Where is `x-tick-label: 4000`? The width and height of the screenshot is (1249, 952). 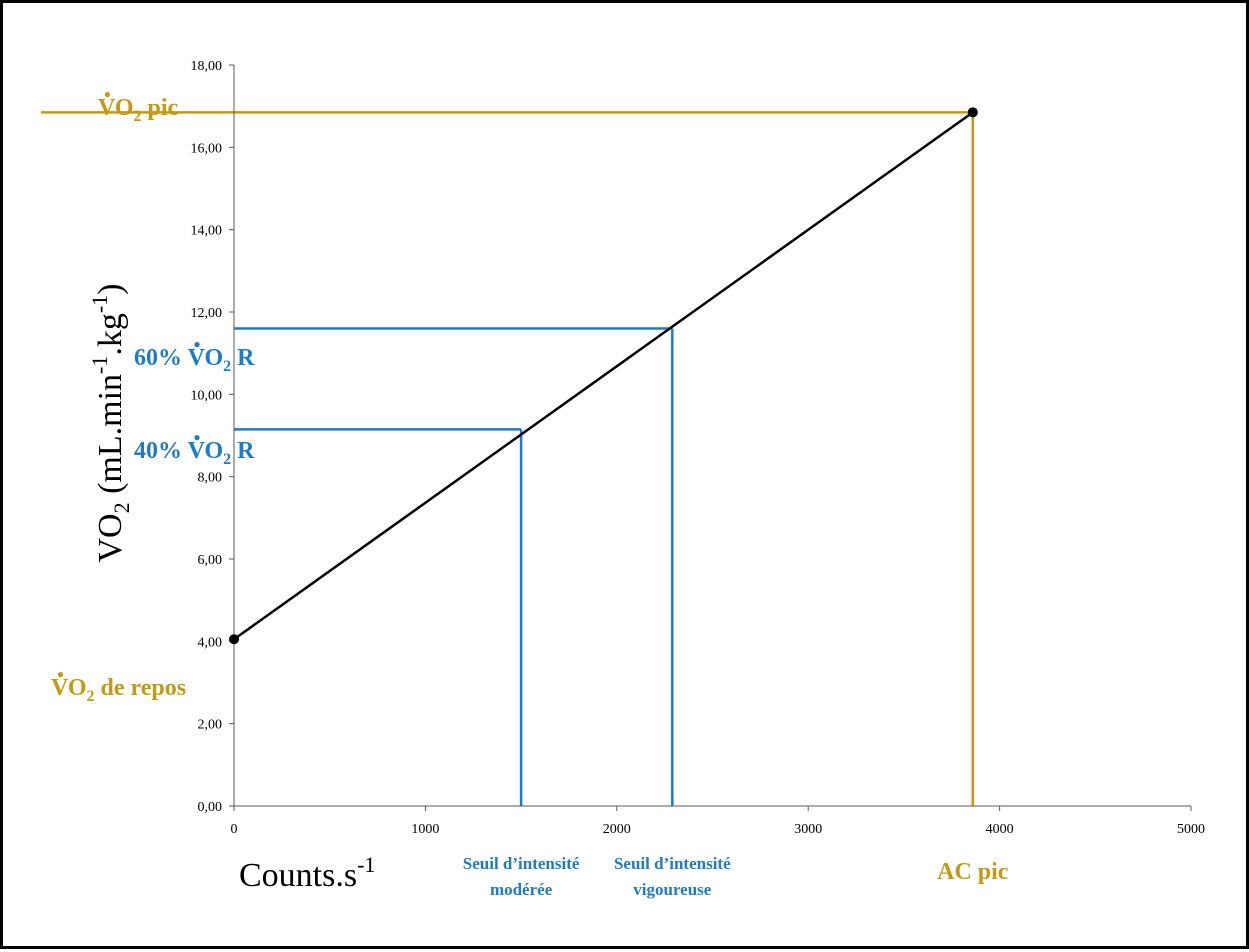
x-tick-label: 4000 is located at coordinates (1000, 829).